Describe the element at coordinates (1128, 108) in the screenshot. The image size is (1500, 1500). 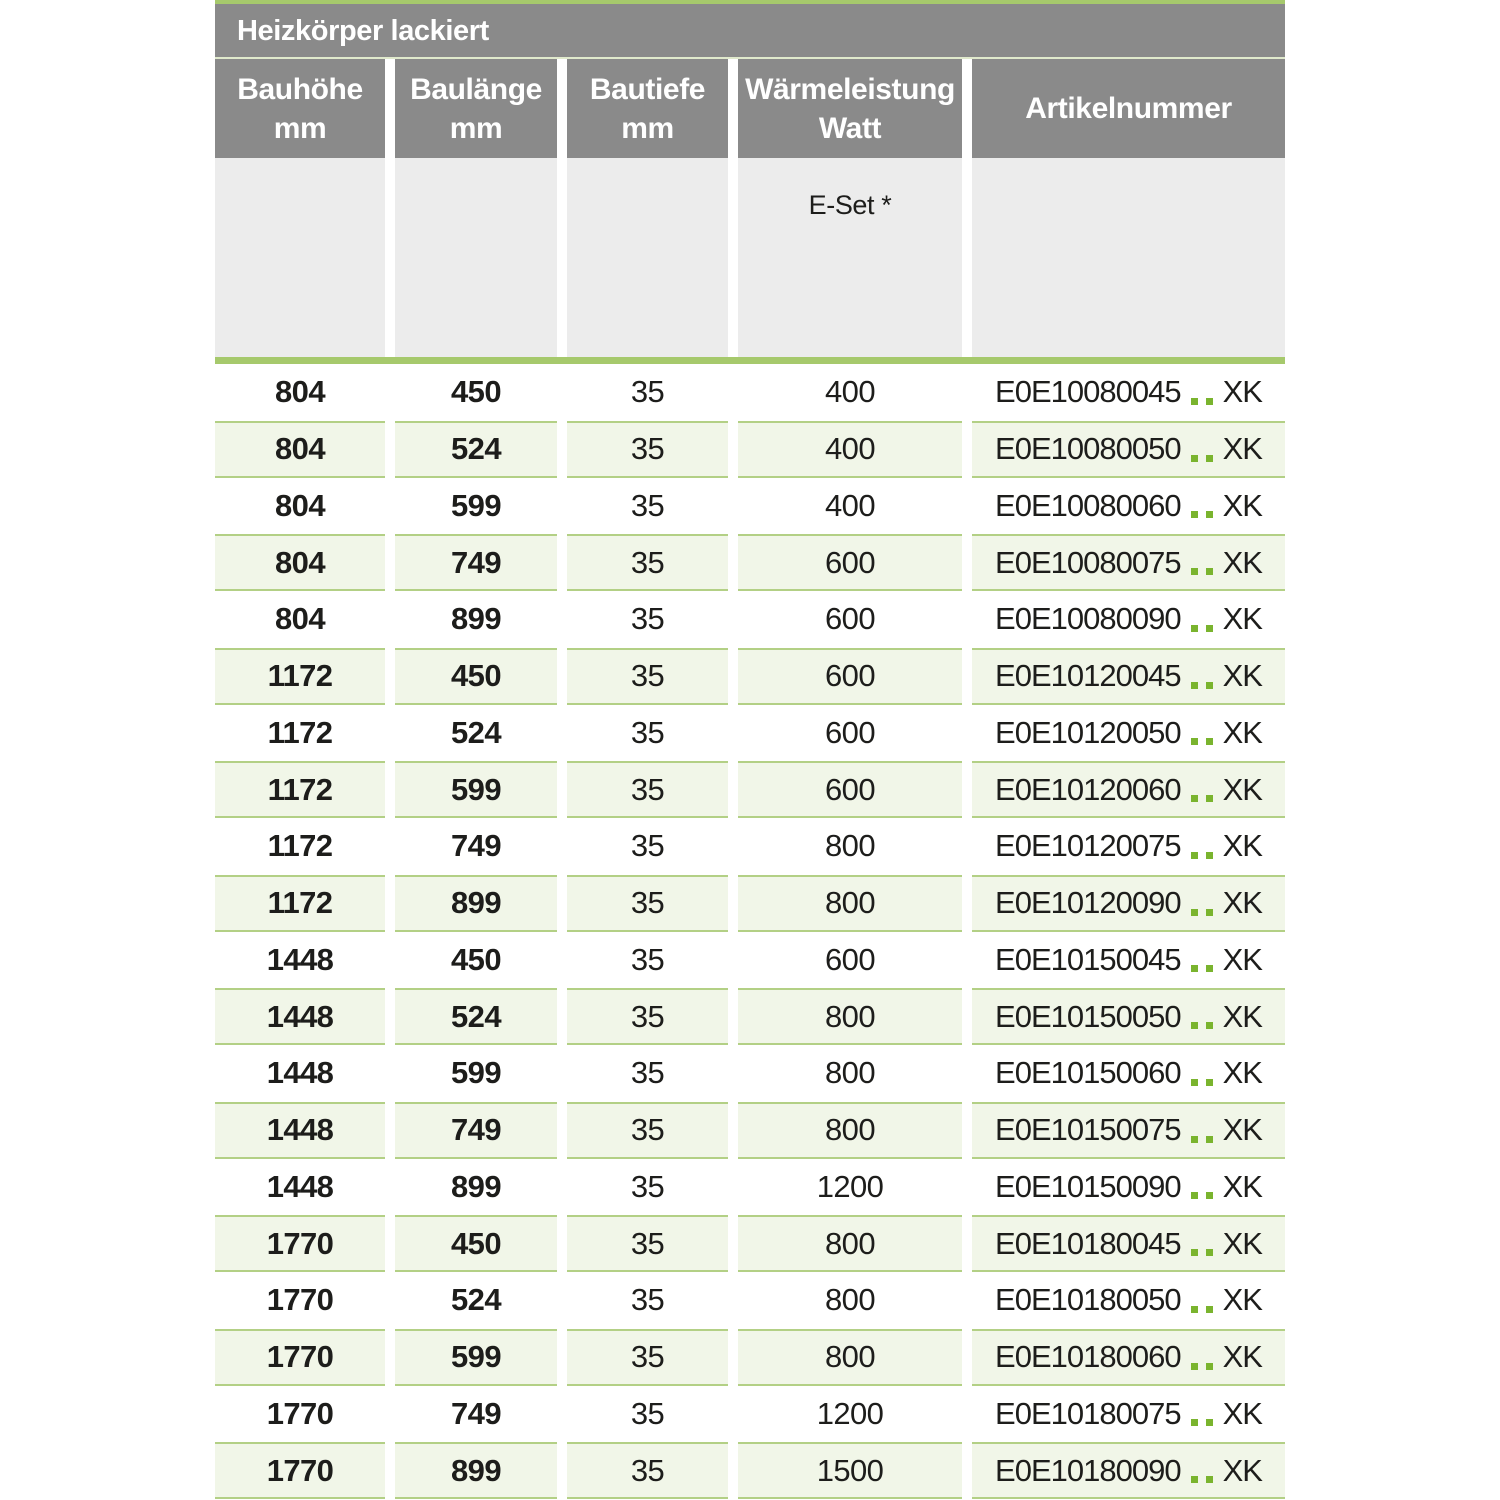
I see `column-header-artikelnummer: Artikelnummer` at that location.